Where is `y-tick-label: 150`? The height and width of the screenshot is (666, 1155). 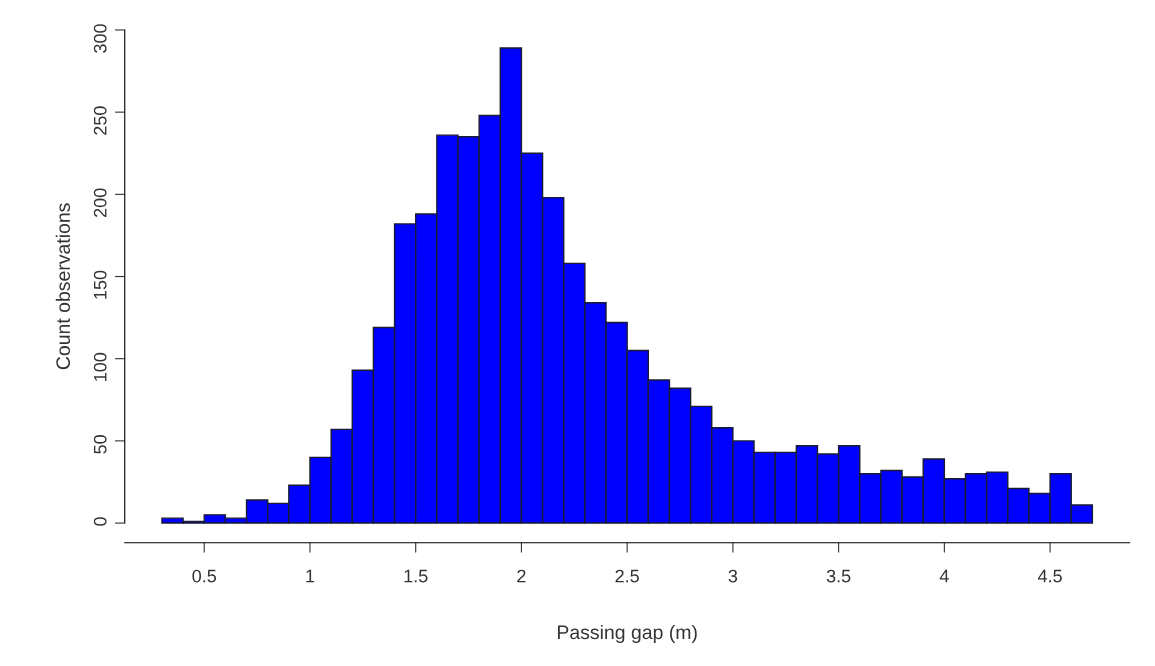 y-tick-label: 150 is located at coordinates (100, 284).